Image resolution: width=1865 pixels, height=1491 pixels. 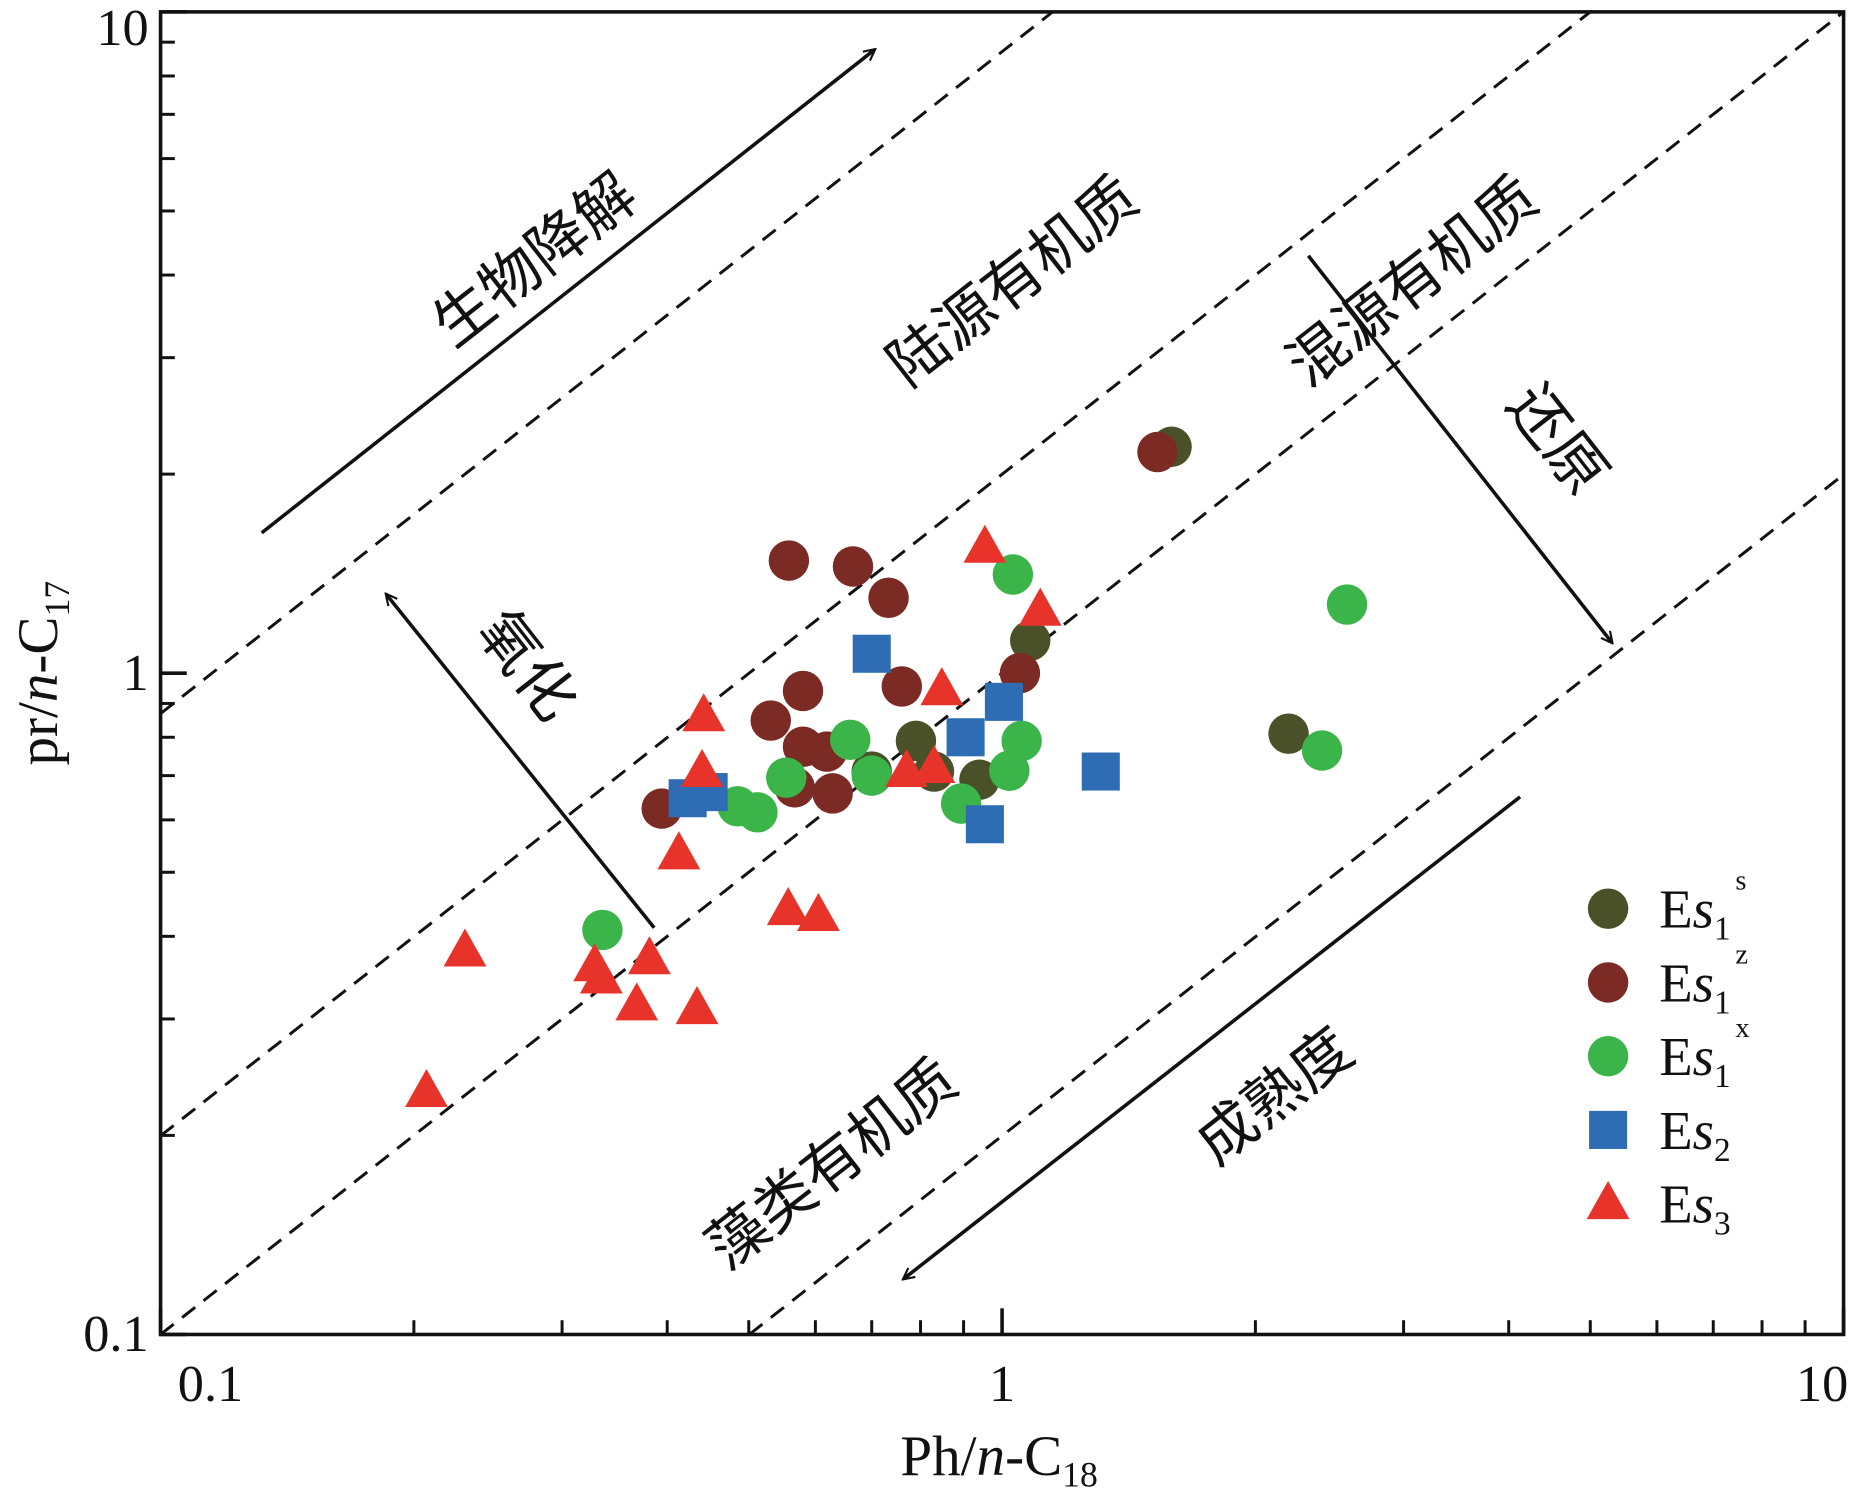 I want to click on annotation: 生物降解, so click(x=535, y=260).